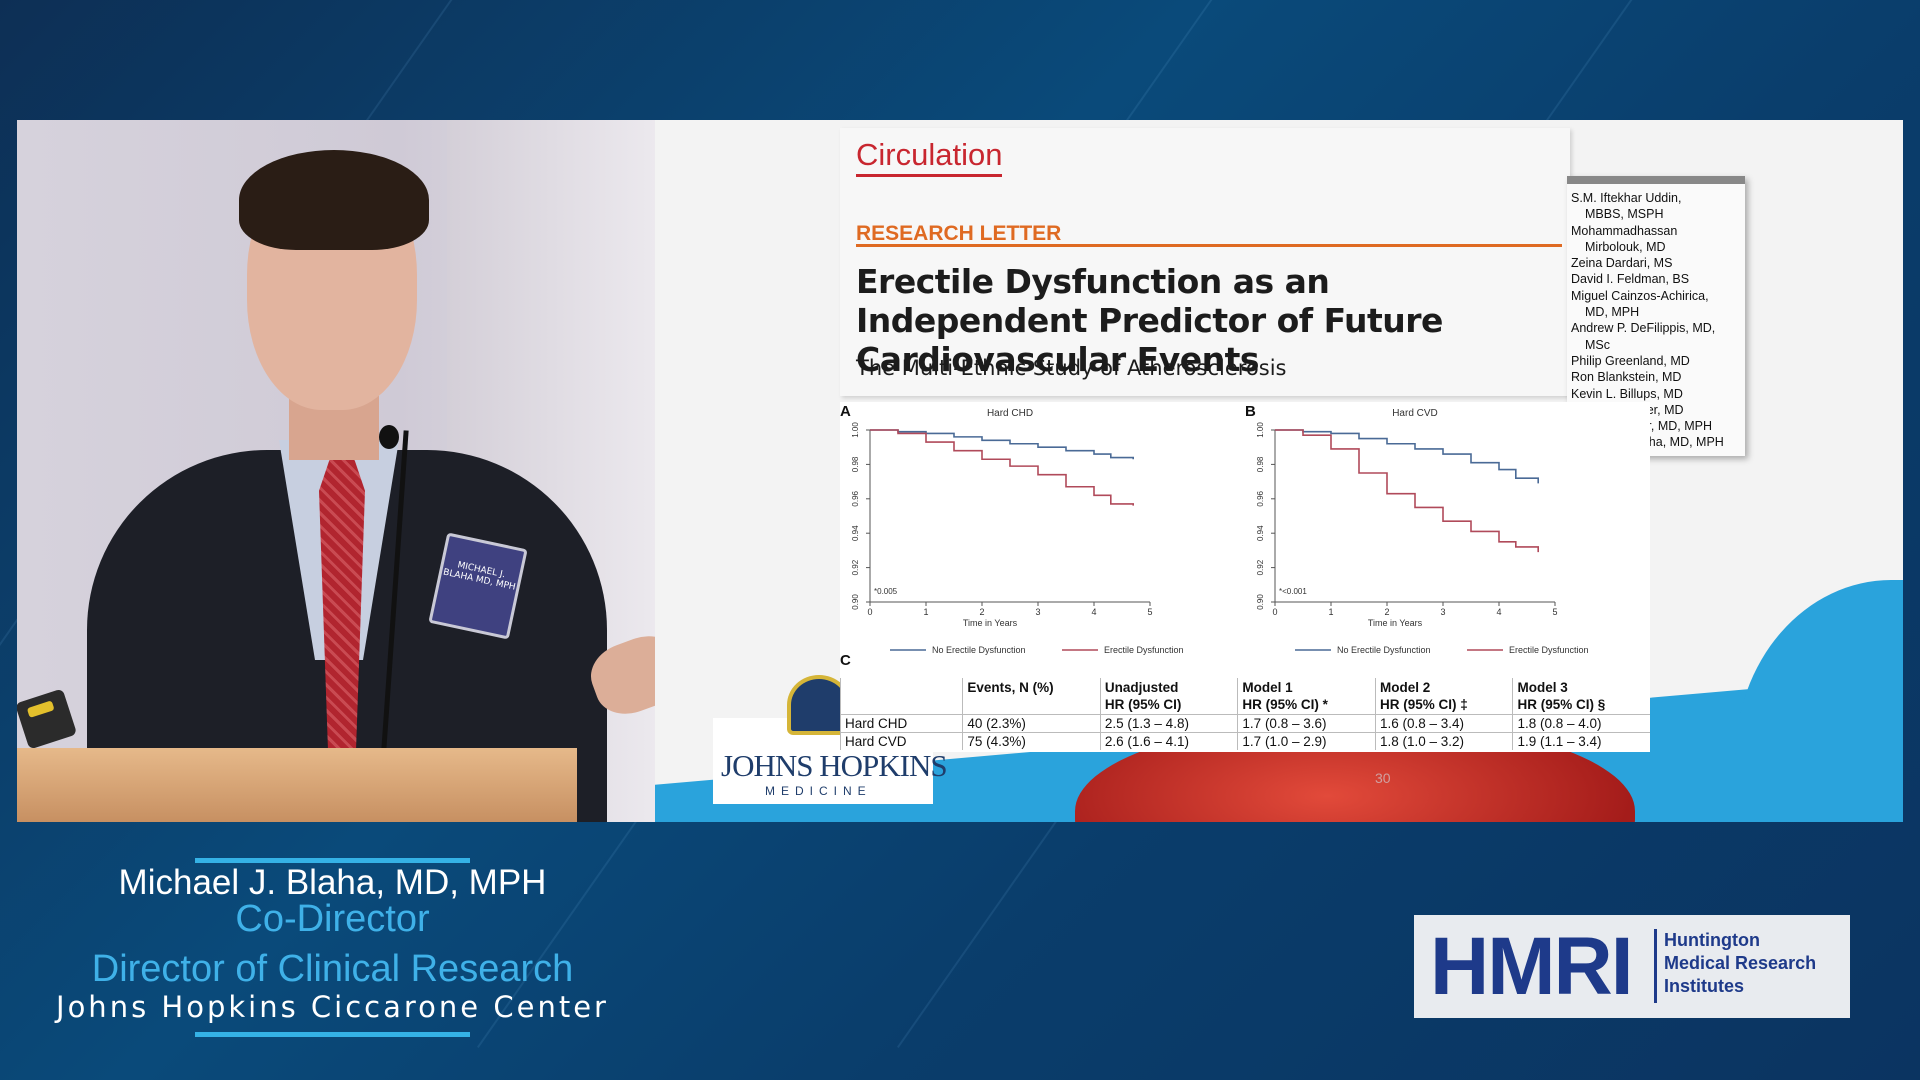 The width and height of the screenshot is (1920, 1080). Describe the element at coordinates (1267, 687) in the screenshot. I see `table-header-line: Model 1` at that location.